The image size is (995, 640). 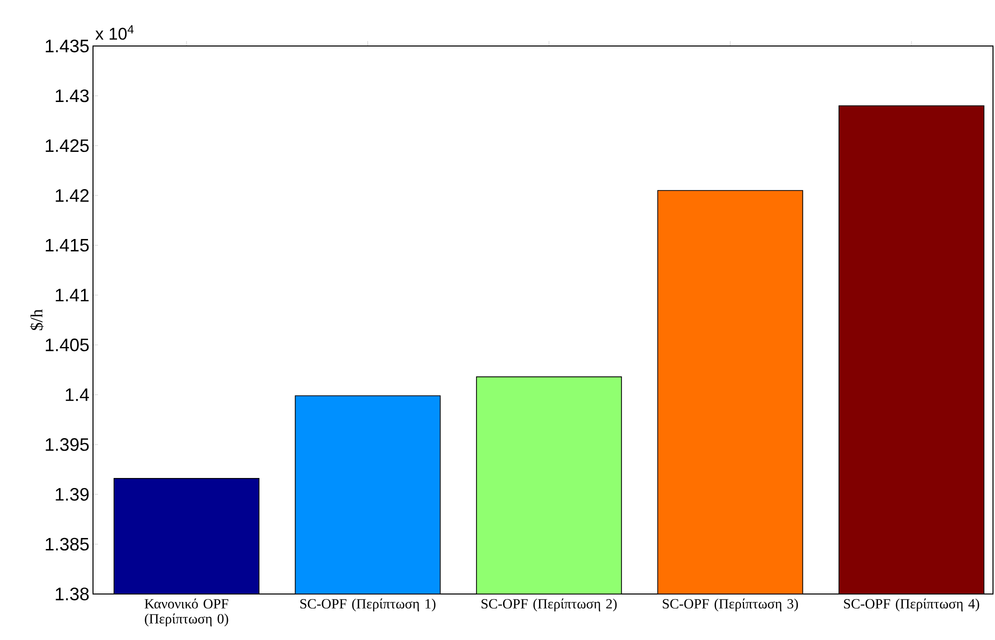 What do you see at coordinates (77, 394) in the screenshot?
I see `y-tick-label: 1.4` at bounding box center [77, 394].